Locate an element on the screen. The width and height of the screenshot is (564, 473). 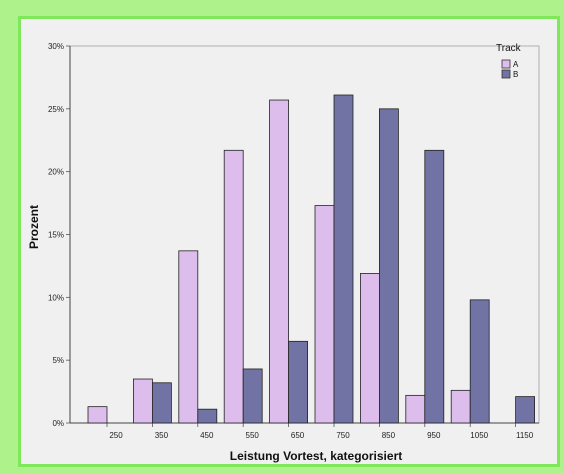
y-tick-label: 20% is located at coordinates (56, 172).